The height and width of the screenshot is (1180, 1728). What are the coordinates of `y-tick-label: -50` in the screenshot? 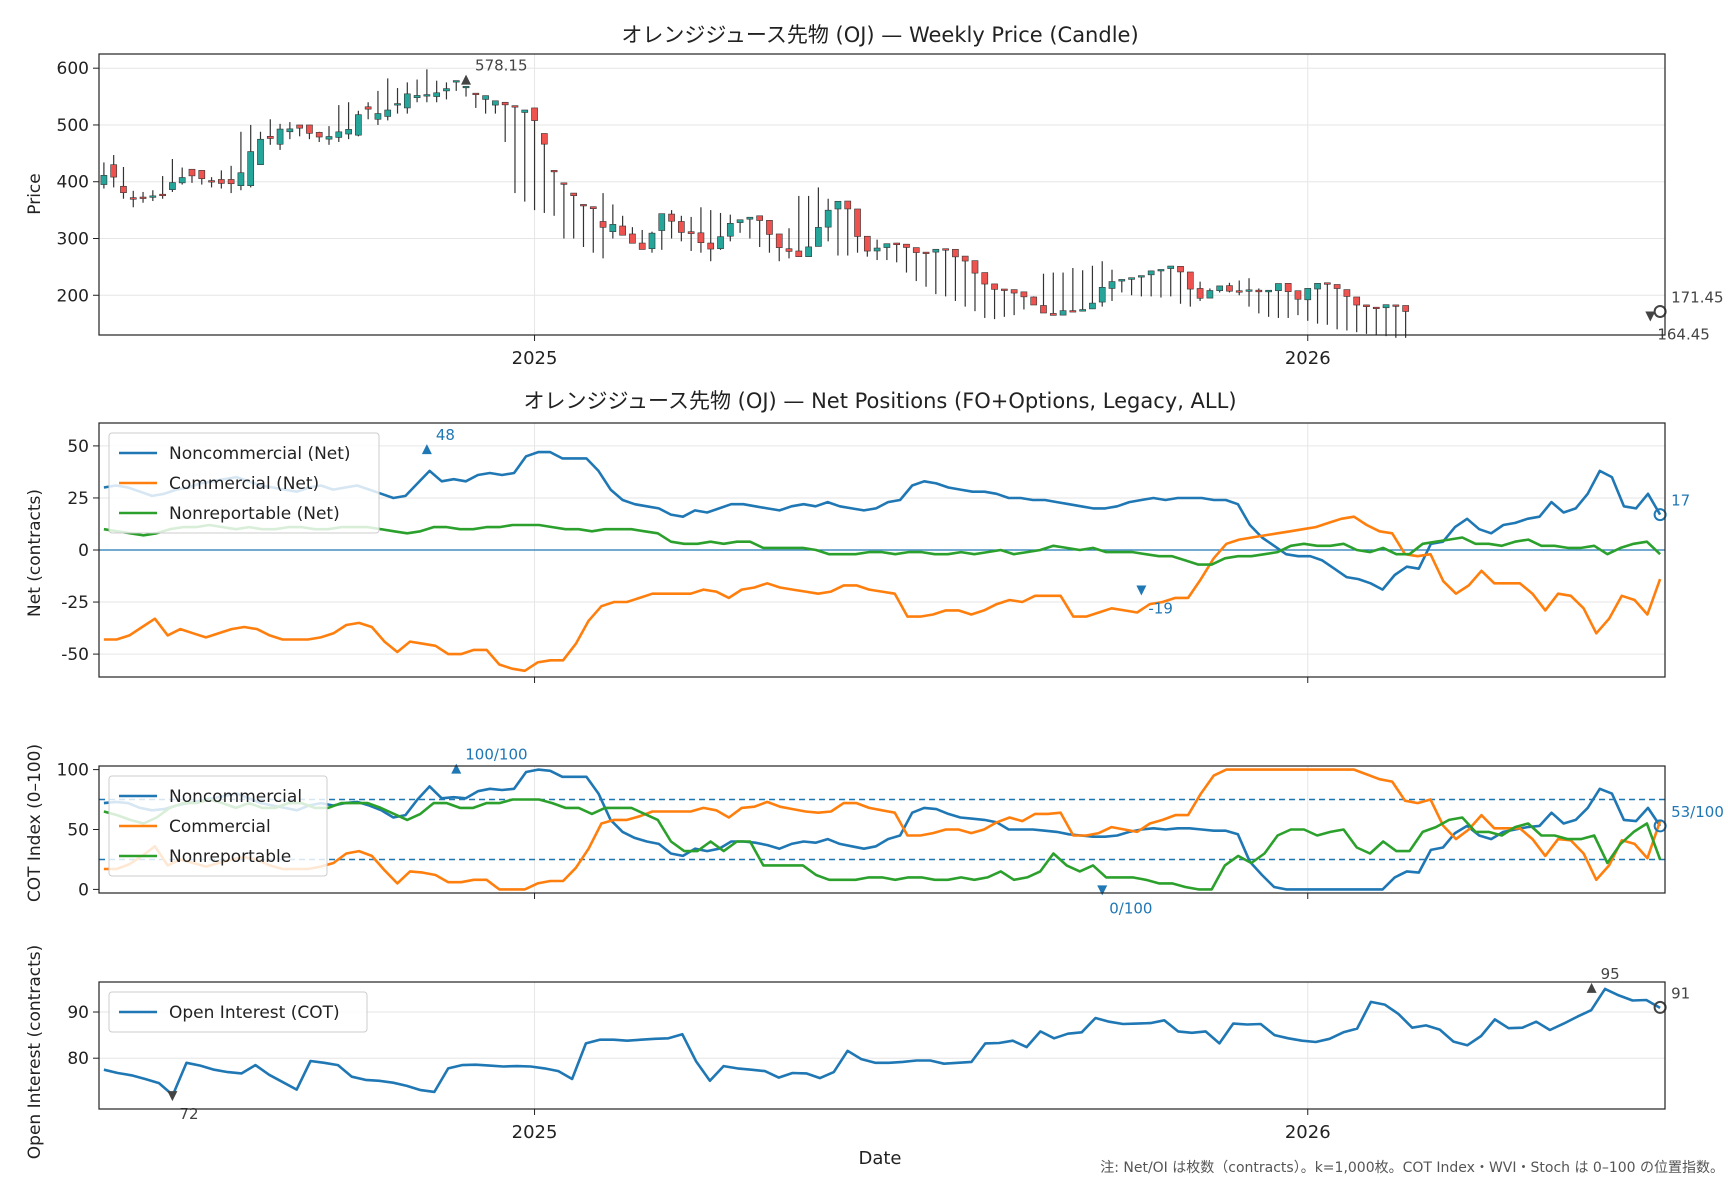 It's located at (75, 655).